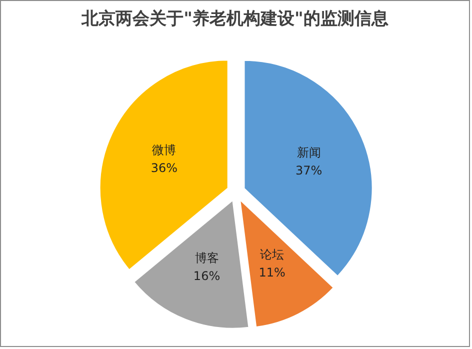 The width and height of the screenshot is (472, 349). Describe the element at coordinates (164, 168) in the screenshot. I see `data-label: 36%` at that location.